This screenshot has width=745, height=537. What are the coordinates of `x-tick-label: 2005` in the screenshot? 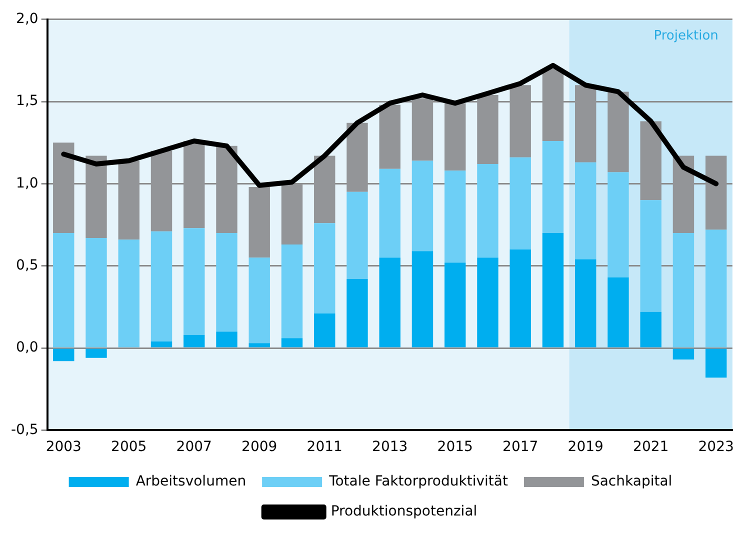 It's located at (129, 447).